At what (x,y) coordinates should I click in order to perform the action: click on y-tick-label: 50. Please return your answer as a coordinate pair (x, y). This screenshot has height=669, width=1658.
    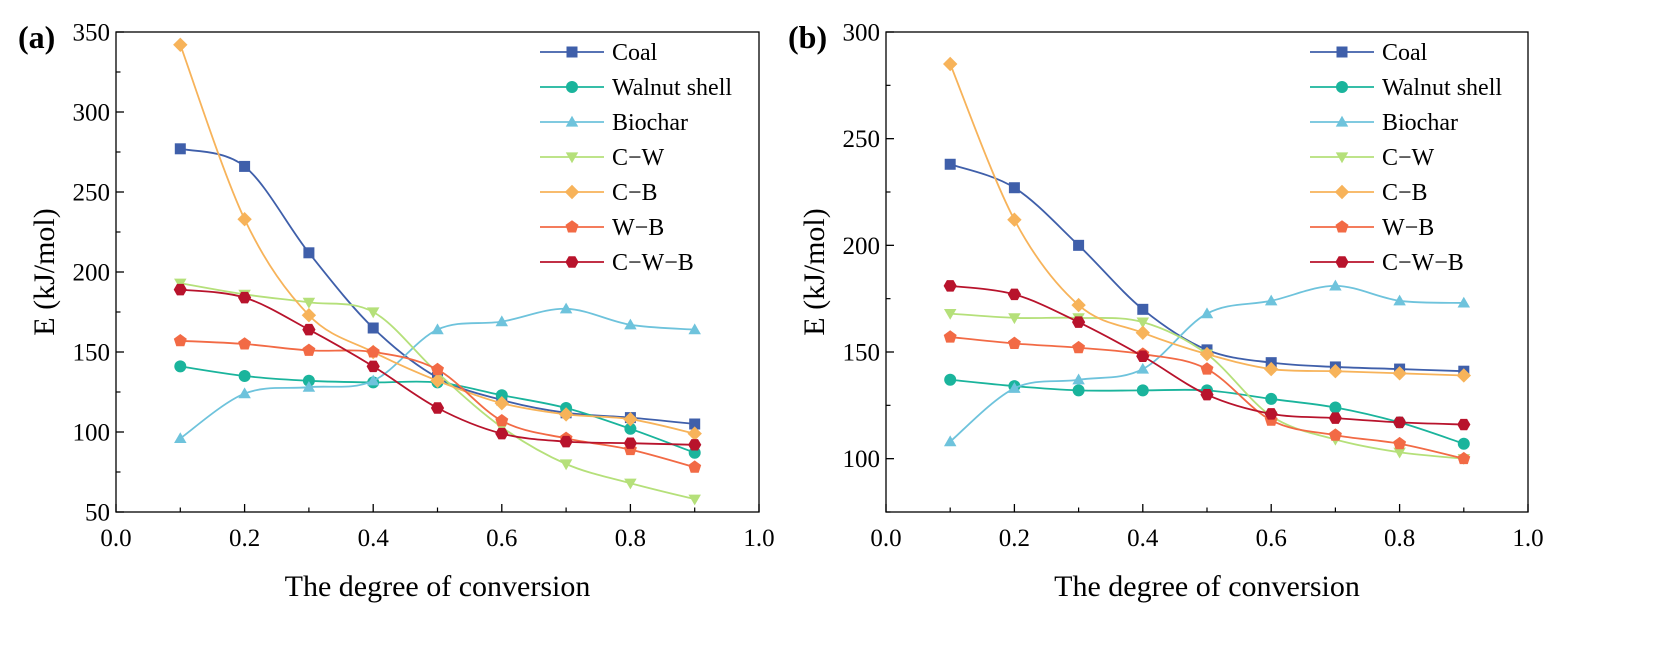
    Looking at the image, I should click on (97, 513).